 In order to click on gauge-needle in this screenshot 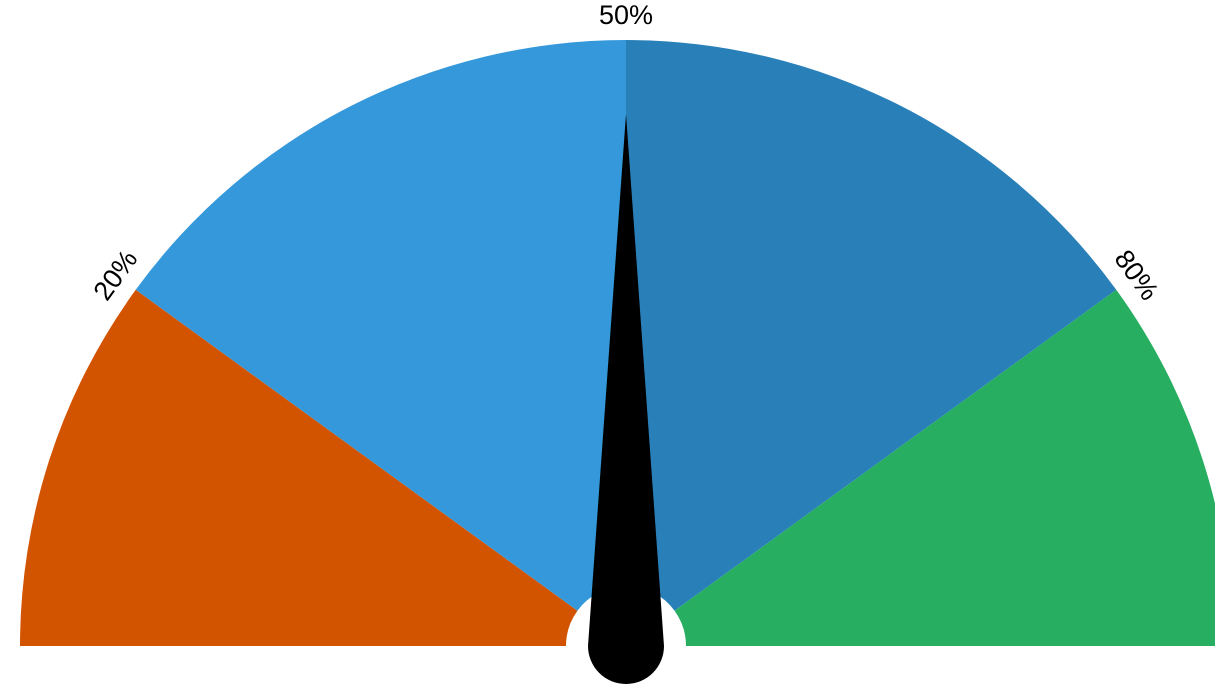, I will do `click(626, 399)`.